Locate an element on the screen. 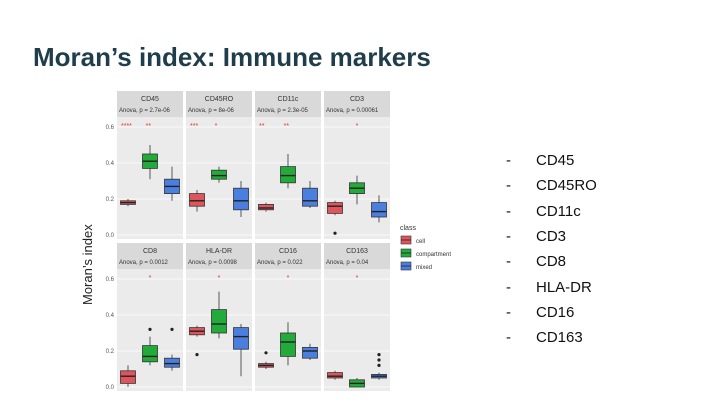  marker-item: - CD8 is located at coordinates (548, 261).